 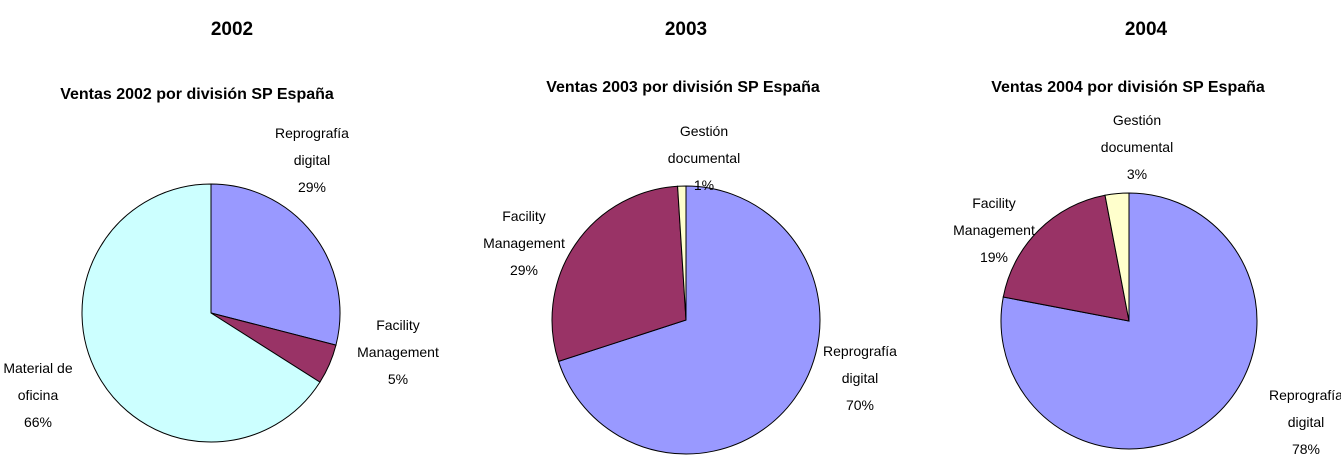 I want to click on slice-label: Gestión documental 1%, so click(x=704, y=158).